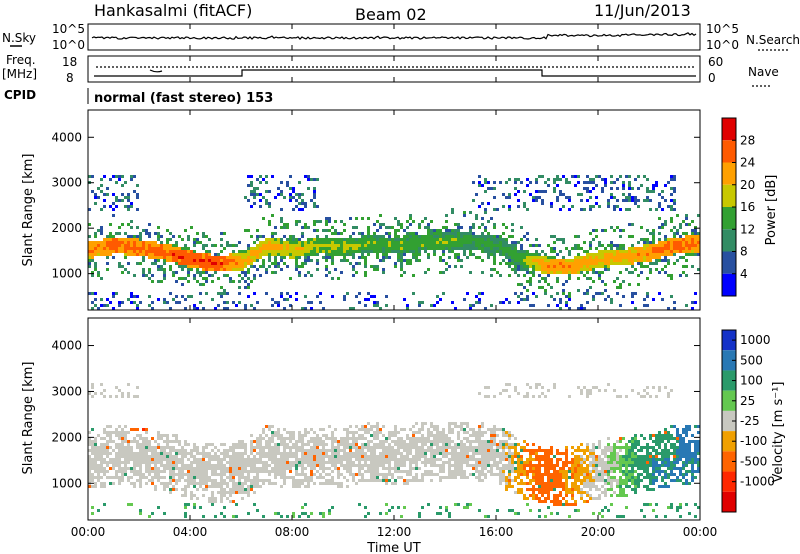 The image size is (800, 554). I want to click on power-ytick-label: 1000, so click(66, 274).